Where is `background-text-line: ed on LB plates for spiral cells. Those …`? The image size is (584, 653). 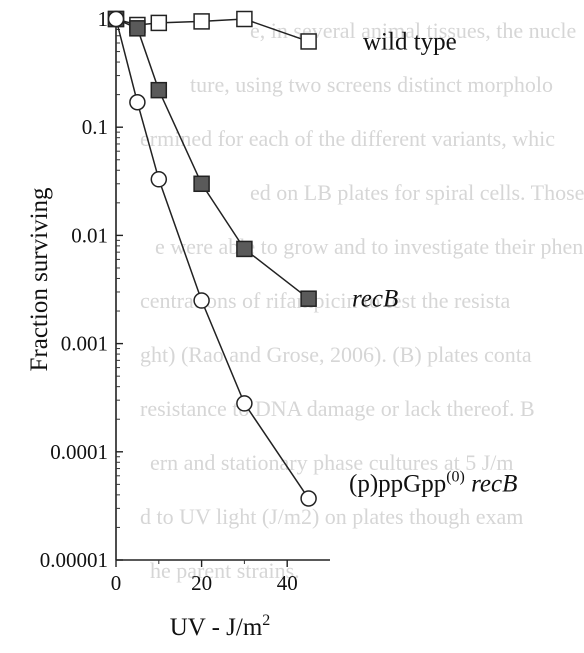 background-text-line: ed on LB plates for spiral cells. Those … is located at coordinates (417, 192).